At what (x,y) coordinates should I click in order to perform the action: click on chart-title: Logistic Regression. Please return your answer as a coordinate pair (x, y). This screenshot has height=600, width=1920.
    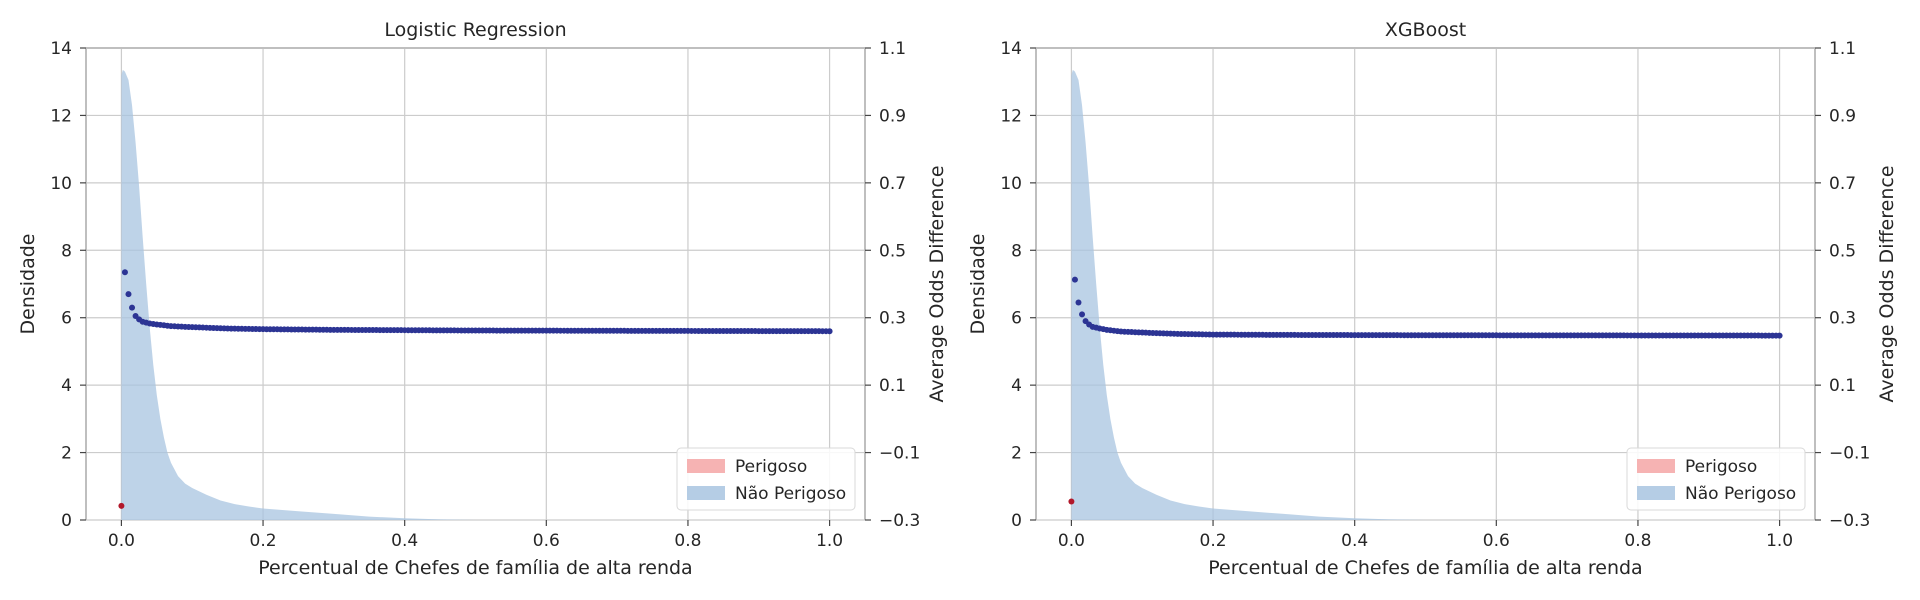
    Looking at the image, I should click on (475, 30).